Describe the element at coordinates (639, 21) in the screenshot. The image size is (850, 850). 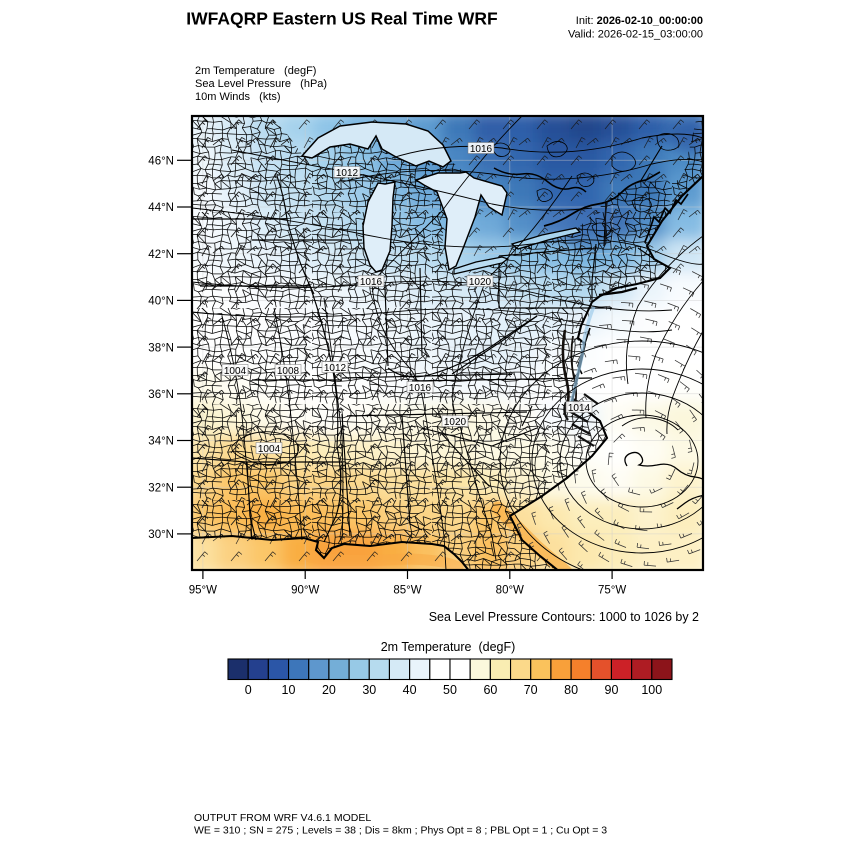
I see `svg-text: Init: 2026-02-10_00:00:00` at that location.